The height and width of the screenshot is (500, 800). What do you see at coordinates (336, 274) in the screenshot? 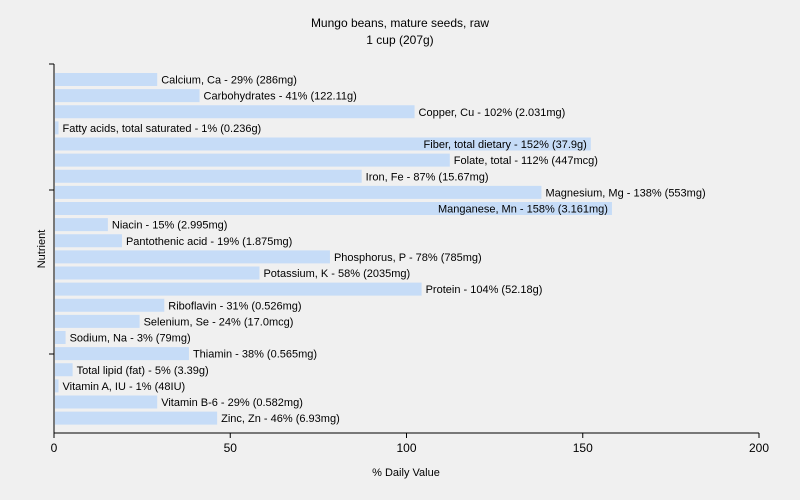
I see `bar-label: Potassium, K - 58% (2035mg)` at bounding box center [336, 274].